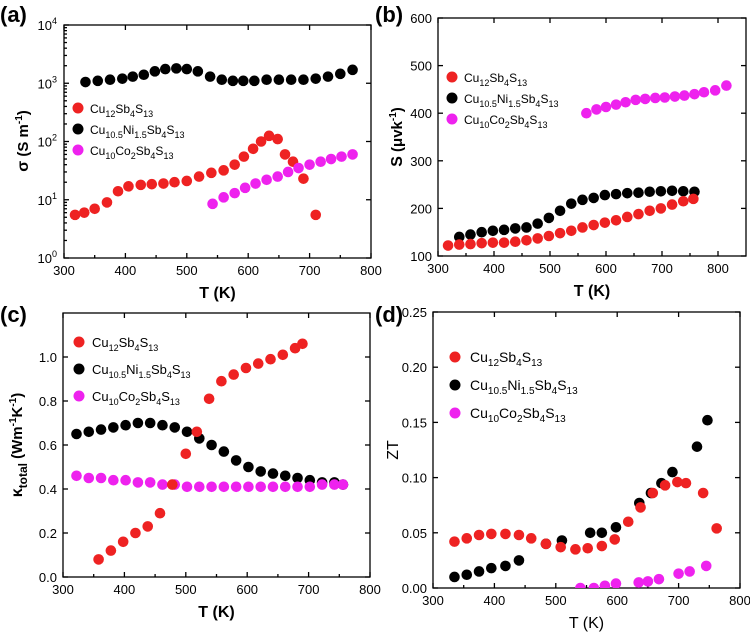 This screenshot has height=638, width=750. I want to click on y-tick-label: 600, so click(421, 18).